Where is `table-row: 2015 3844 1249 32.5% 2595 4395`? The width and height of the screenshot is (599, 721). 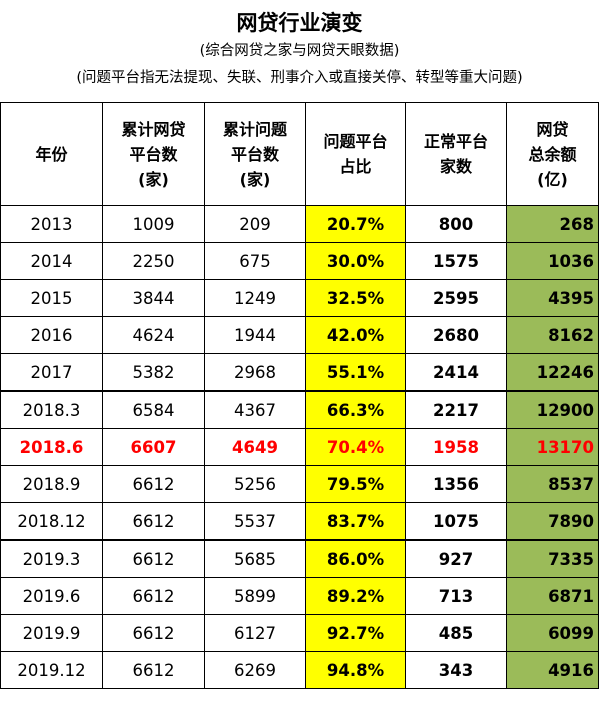
table-row: 2015 3844 1249 32.5% 2595 4395 is located at coordinates (299, 298).